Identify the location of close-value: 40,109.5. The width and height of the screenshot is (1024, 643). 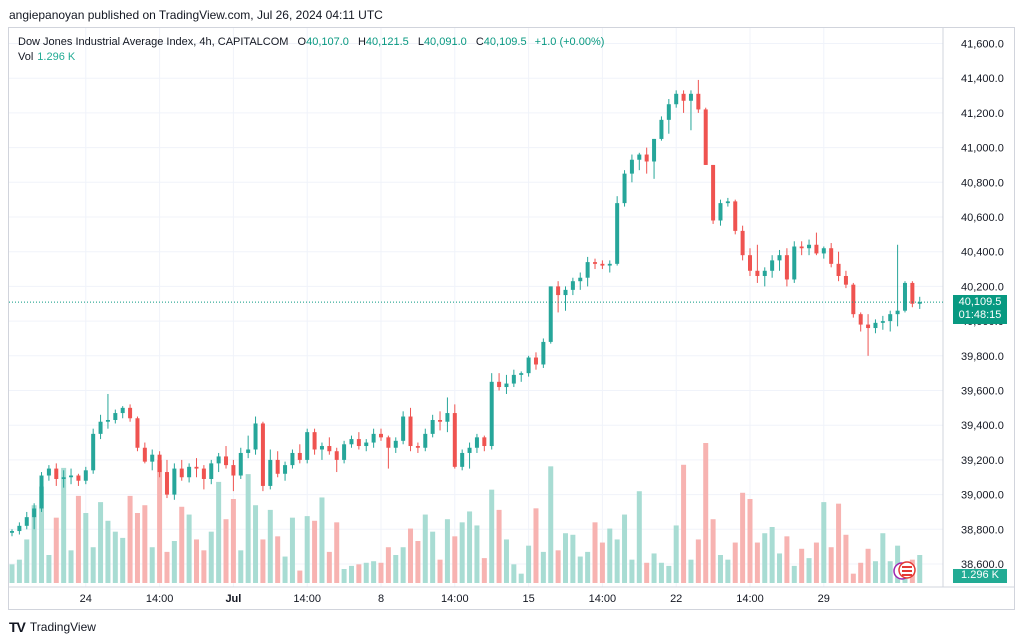
(505, 42).